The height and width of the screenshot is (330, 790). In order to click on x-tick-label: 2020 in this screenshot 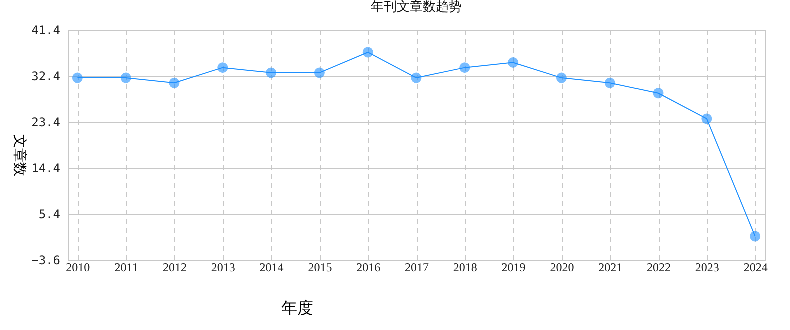, I will do `click(562, 267)`.